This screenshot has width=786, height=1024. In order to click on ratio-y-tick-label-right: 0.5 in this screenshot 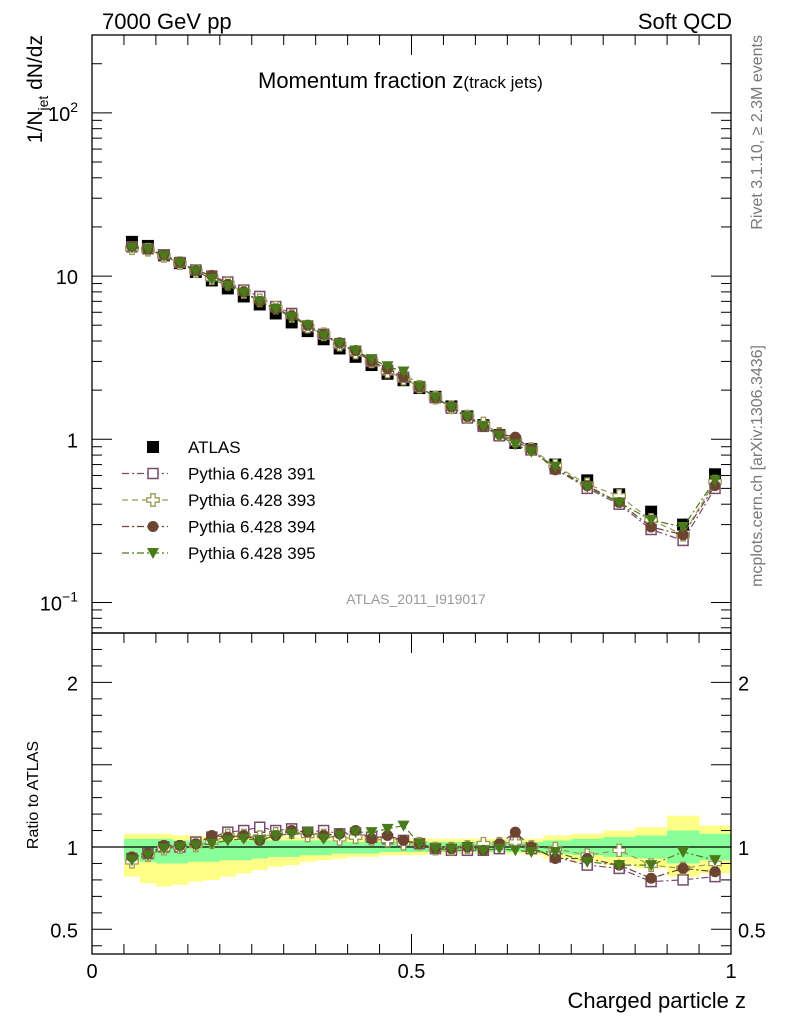, I will do `click(752, 931)`.